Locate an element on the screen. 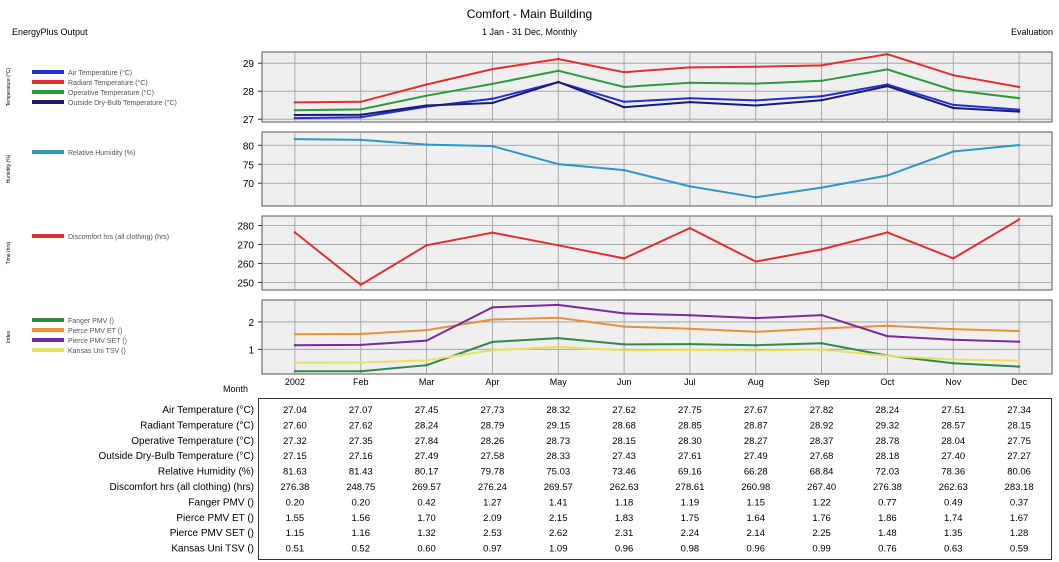  x-tick-label: Apr is located at coordinates (492, 382).